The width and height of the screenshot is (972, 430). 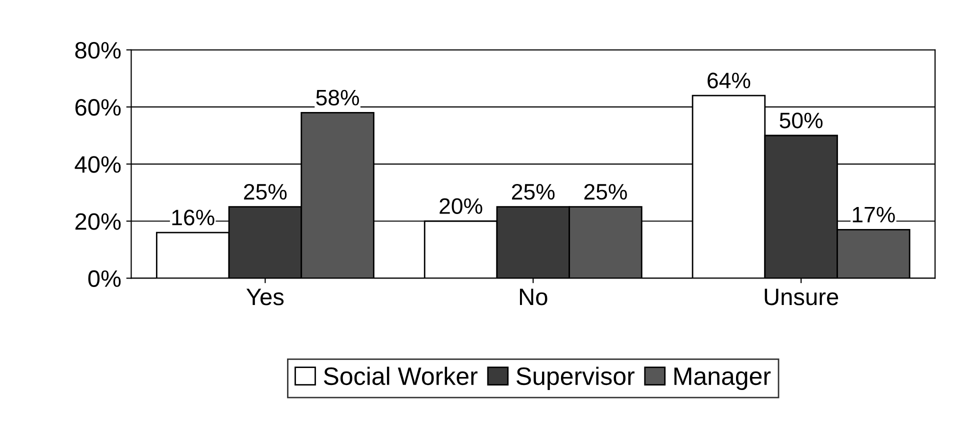 What do you see at coordinates (722, 379) in the screenshot?
I see `legend-label: Manager` at bounding box center [722, 379].